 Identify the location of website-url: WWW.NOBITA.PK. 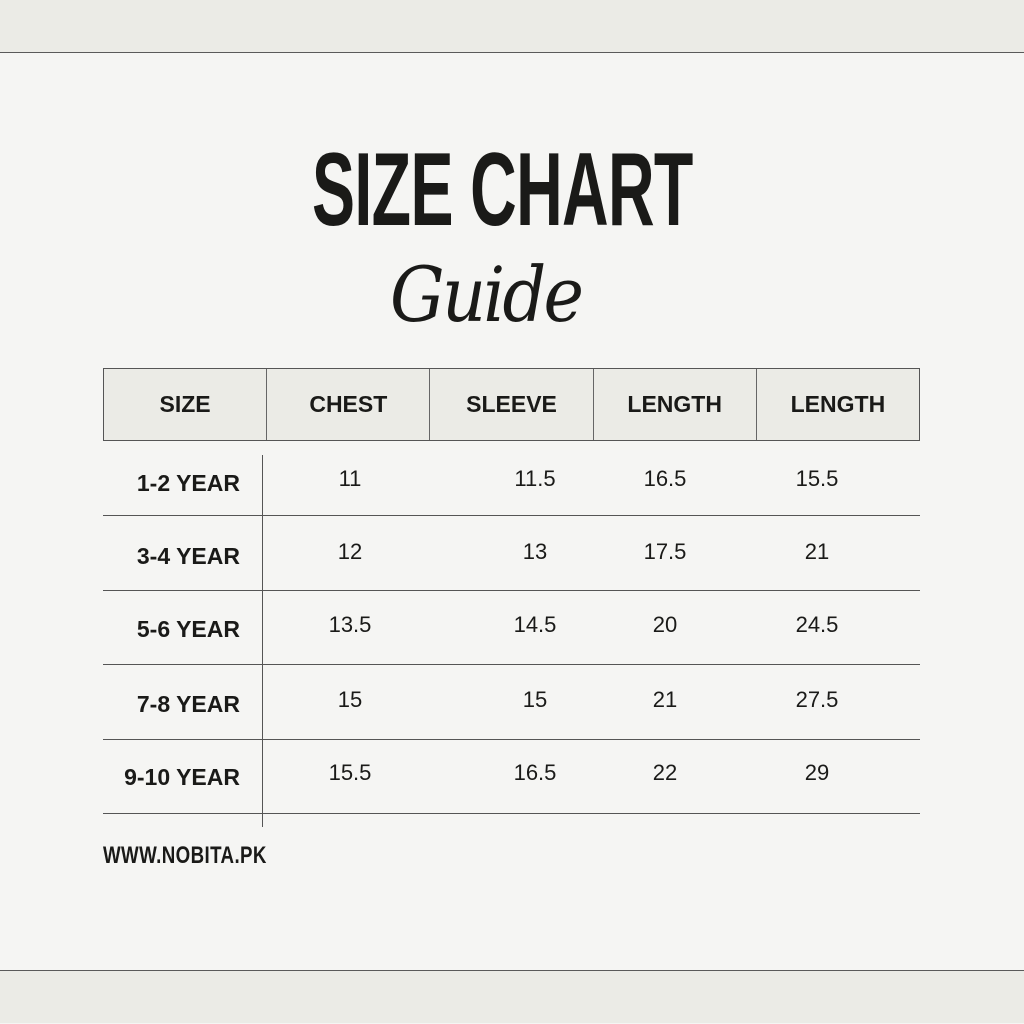
(185, 855).